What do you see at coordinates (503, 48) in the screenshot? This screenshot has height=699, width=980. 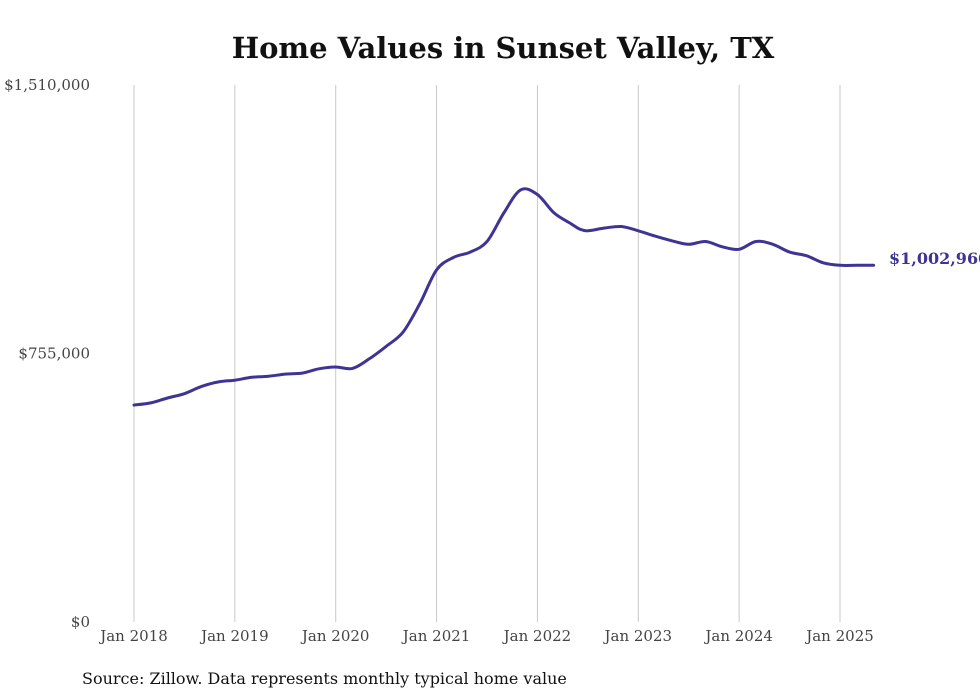 I see `chart-title: Home Values in Sunset Valley, TX` at bounding box center [503, 48].